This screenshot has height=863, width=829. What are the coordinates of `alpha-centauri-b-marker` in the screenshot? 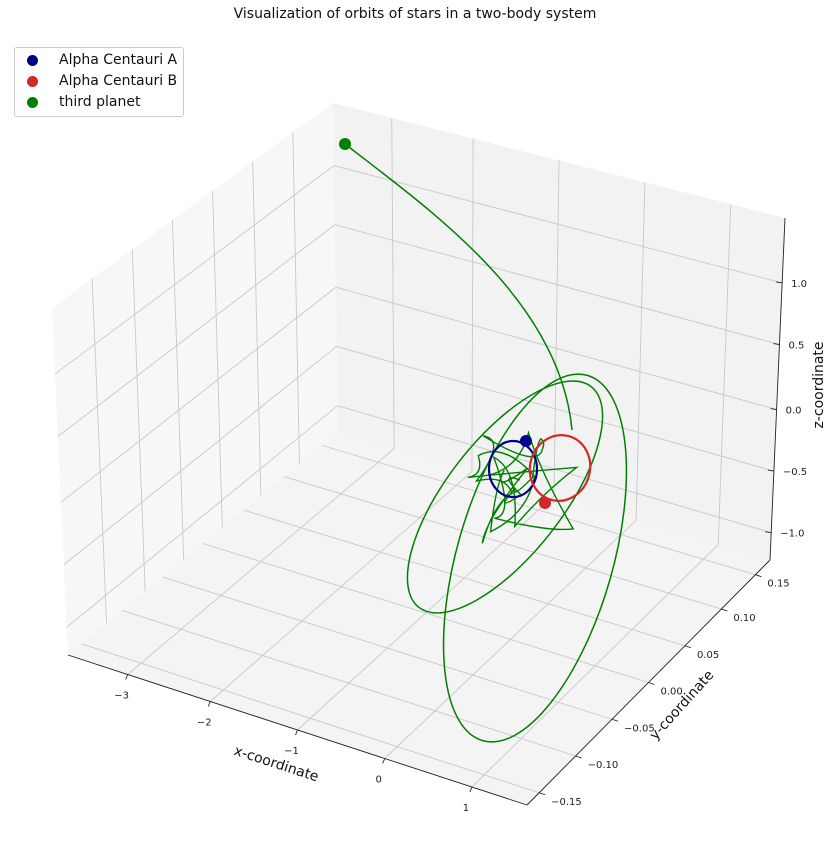 It's located at (545, 503).